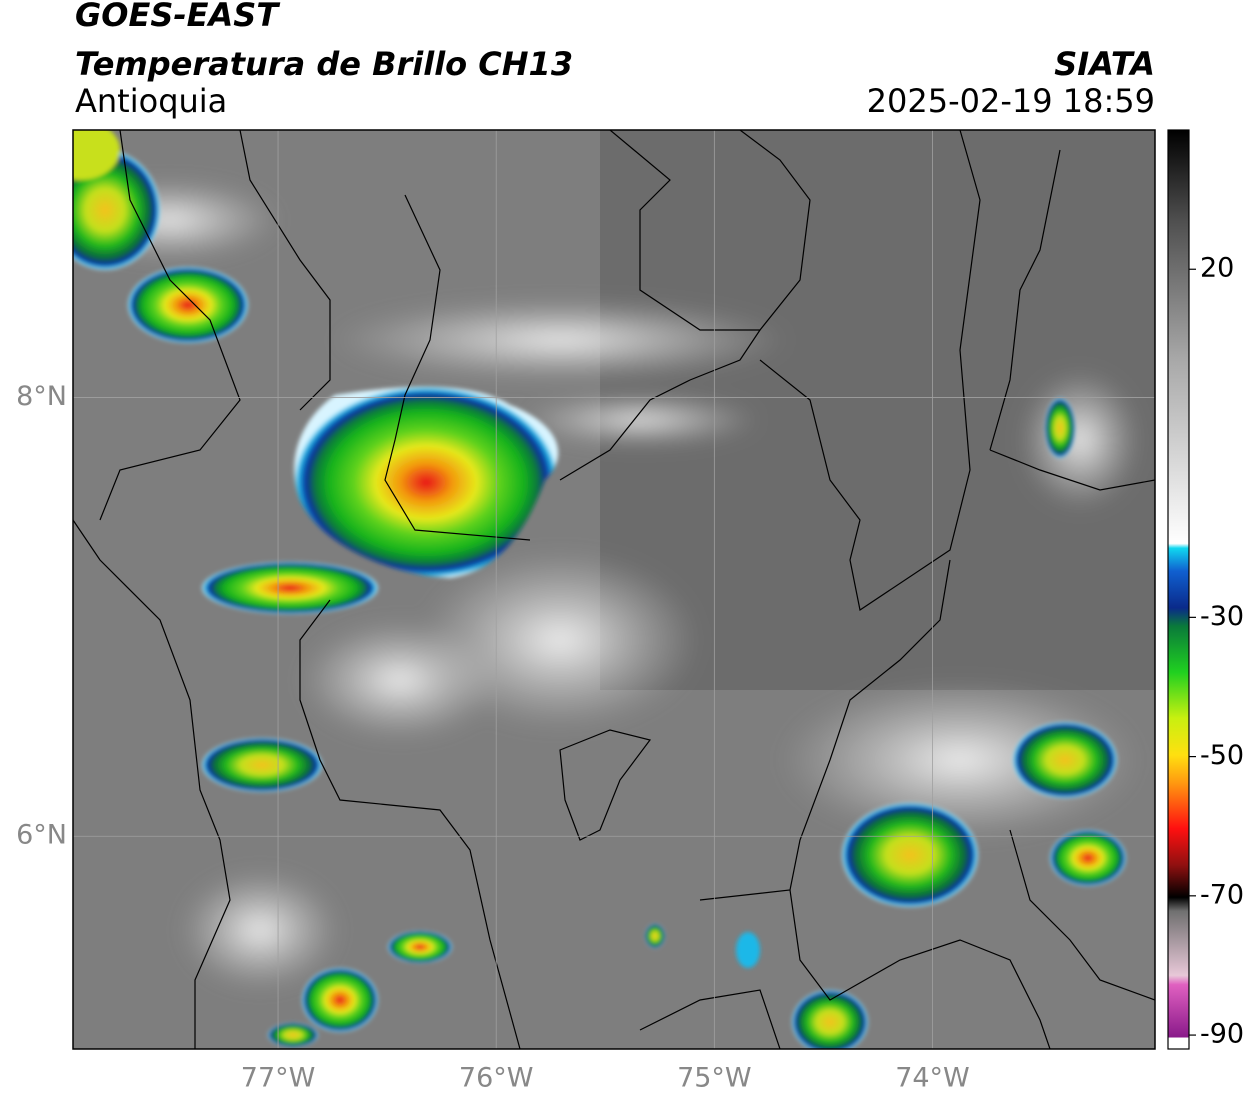  Describe the element at coordinates (41, 396) in the screenshot. I see `y-tick-label: 8°N` at that location.